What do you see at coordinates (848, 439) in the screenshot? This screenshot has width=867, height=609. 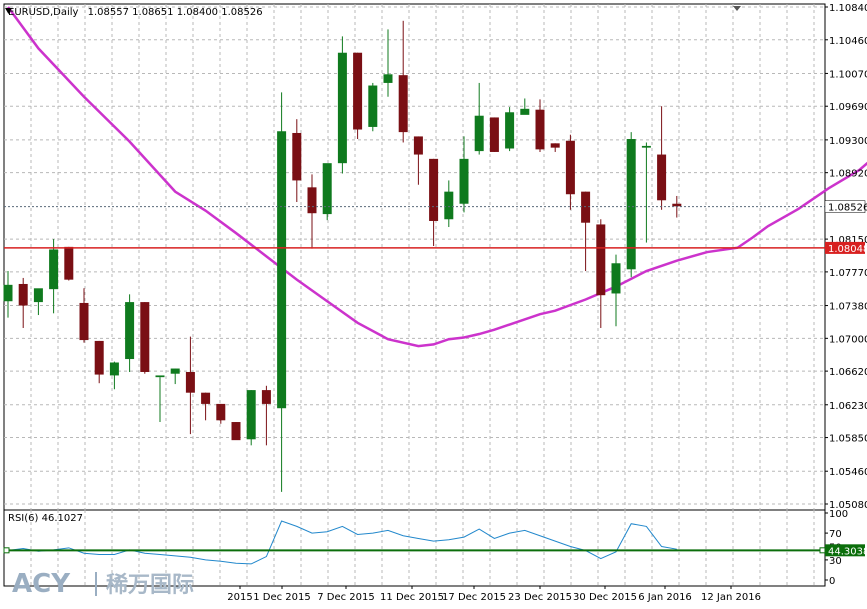 I see `price-tick-label: 1.05850` at bounding box center [848, 439].